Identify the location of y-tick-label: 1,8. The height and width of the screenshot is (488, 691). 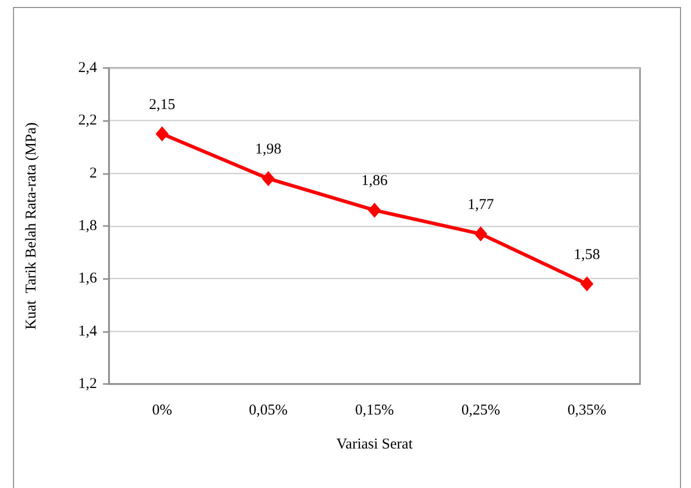
(87, 226).